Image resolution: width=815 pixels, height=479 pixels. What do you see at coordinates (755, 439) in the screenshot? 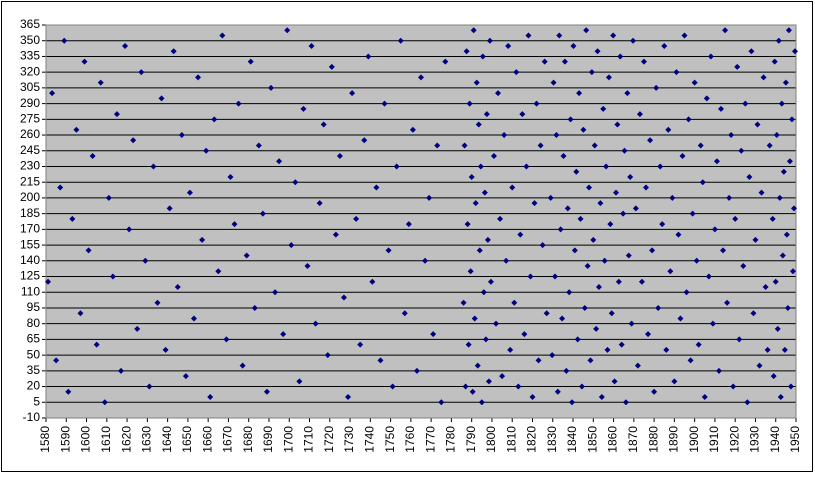
I see `x-tick-label: 1930` at bounding box center [755, 439].